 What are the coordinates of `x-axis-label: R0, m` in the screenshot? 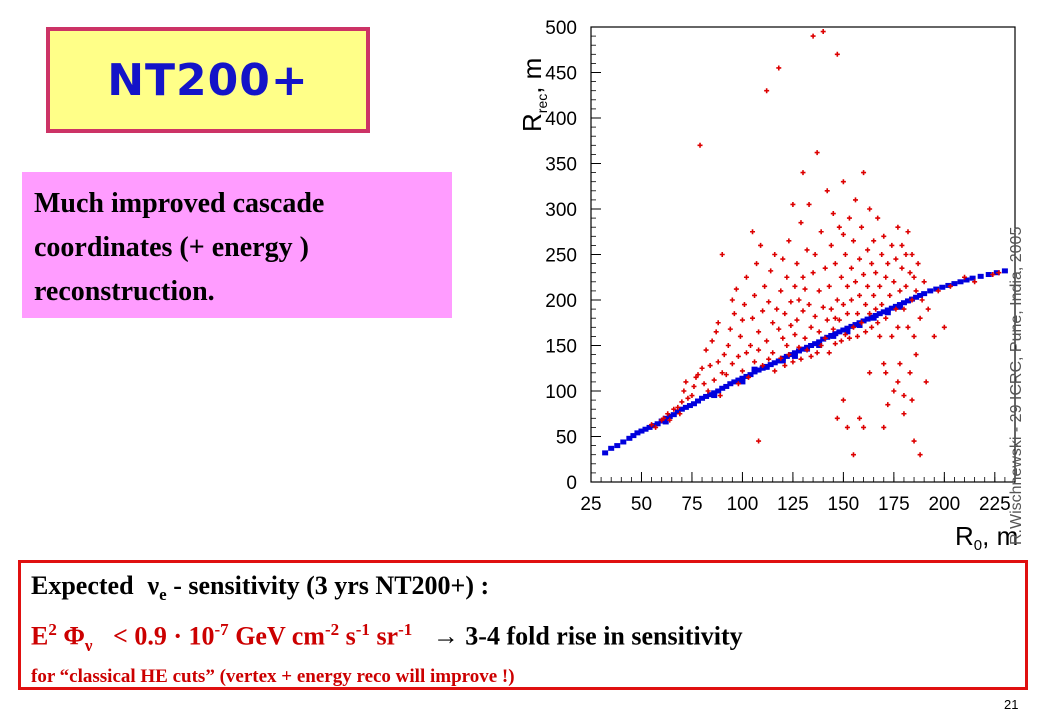 It's located at (986, 537).